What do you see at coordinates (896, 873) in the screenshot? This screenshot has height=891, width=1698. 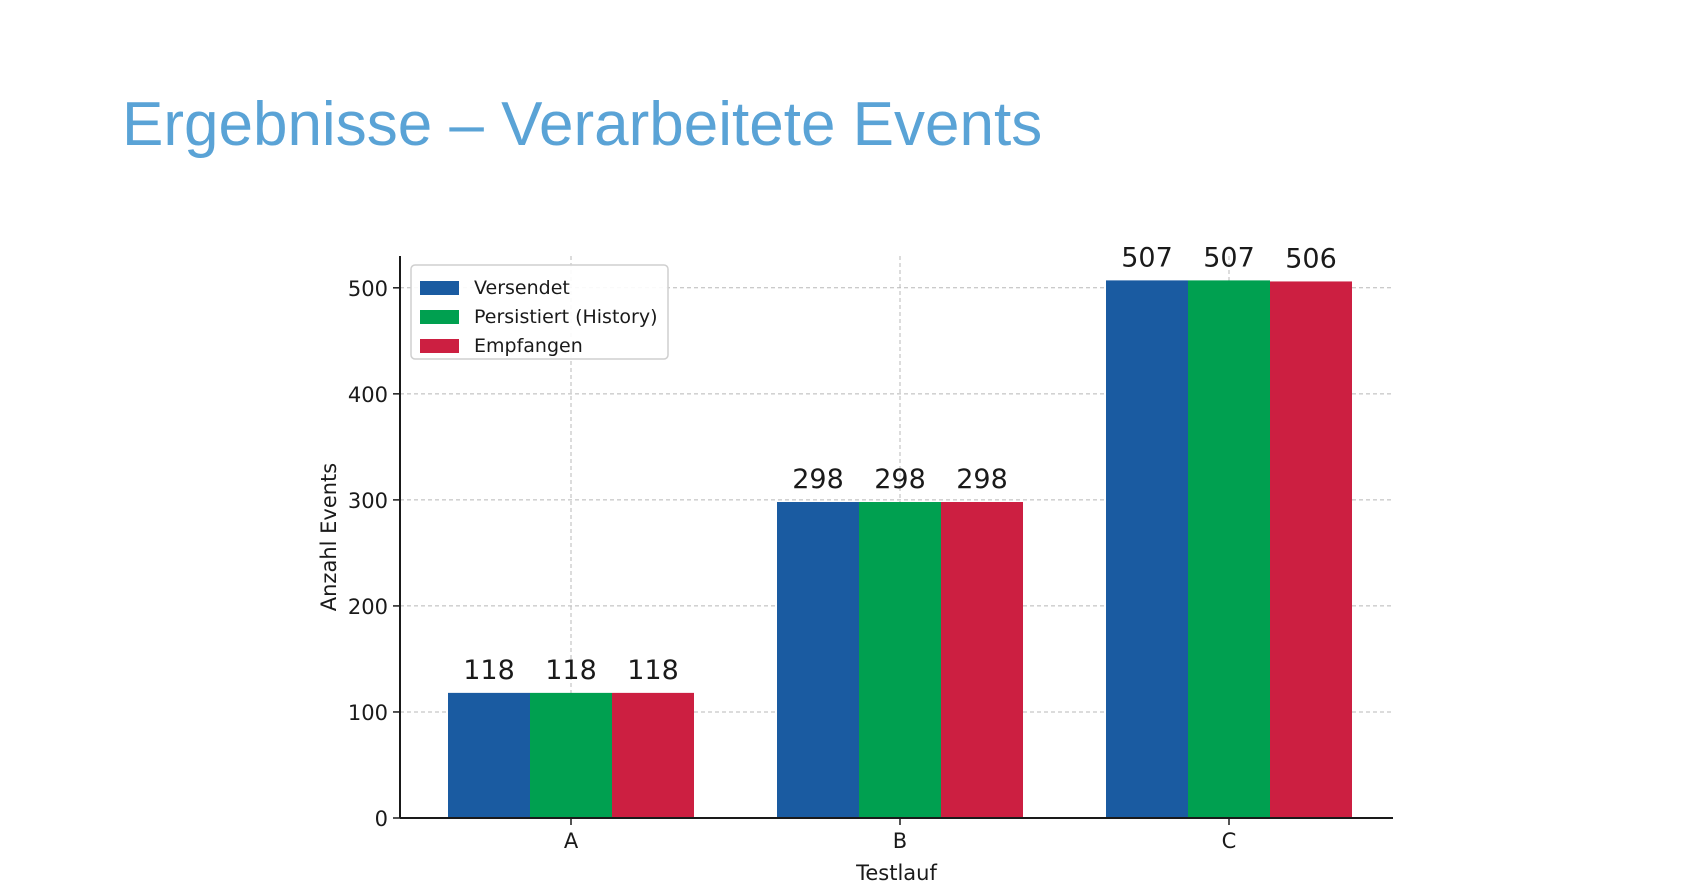 I see `x-axis-title: Testlauf` at bounding box center [896, 873].